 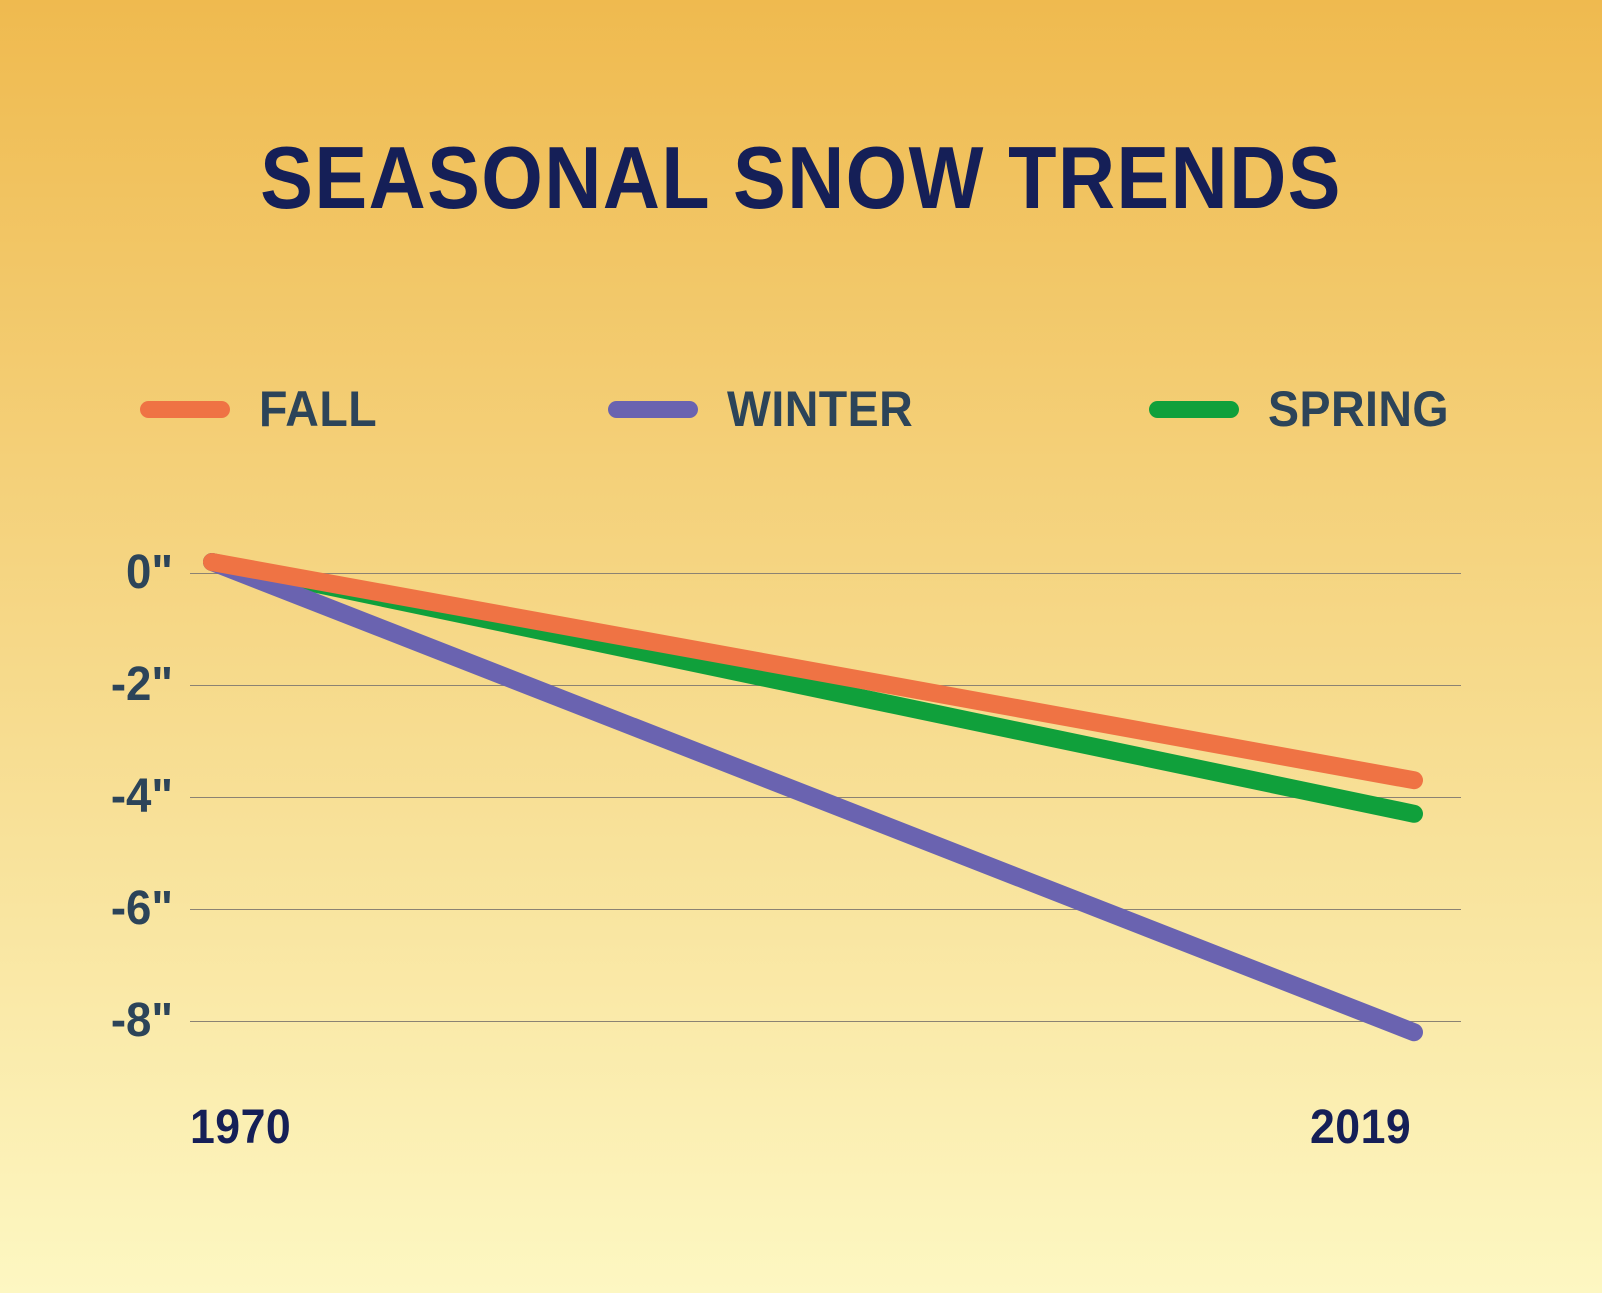 I want to click on y-axis-tick-0: 0", so click(x=149, y=572).